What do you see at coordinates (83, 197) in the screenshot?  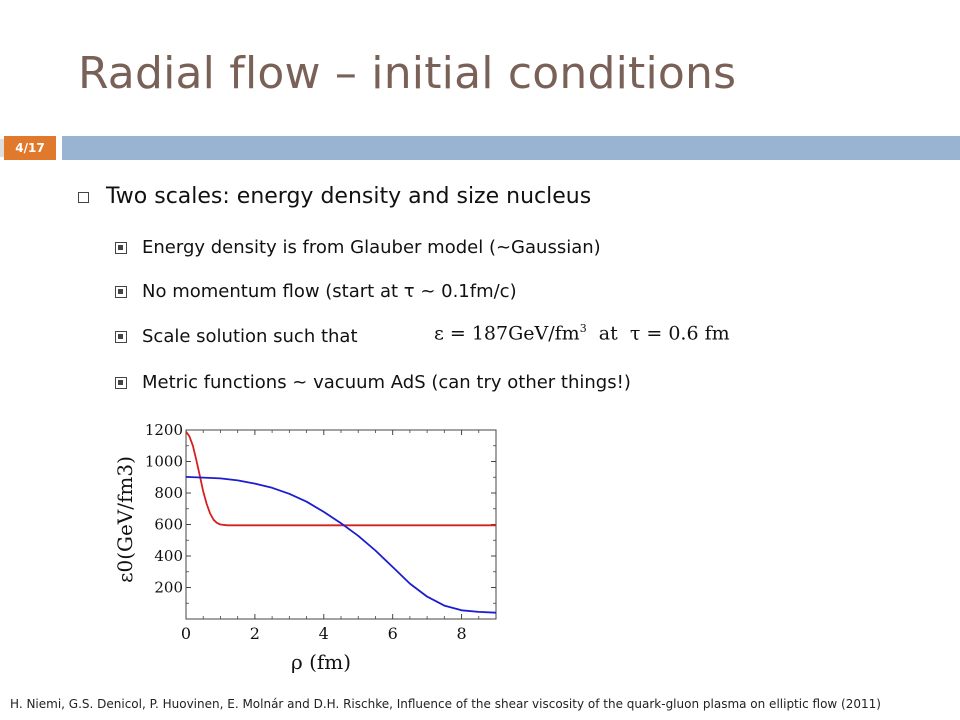 I see `hollow-square-bullet-icon` at bounding box center [83, 197].